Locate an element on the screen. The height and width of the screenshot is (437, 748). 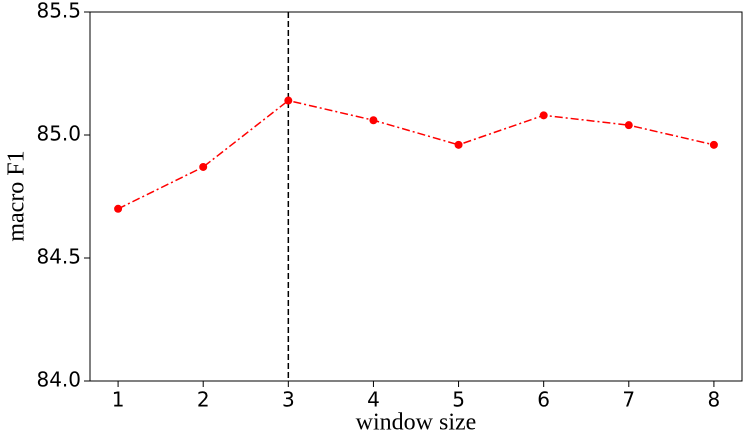
y-tick-label: 84.0 is located at coordinates (58, 380).